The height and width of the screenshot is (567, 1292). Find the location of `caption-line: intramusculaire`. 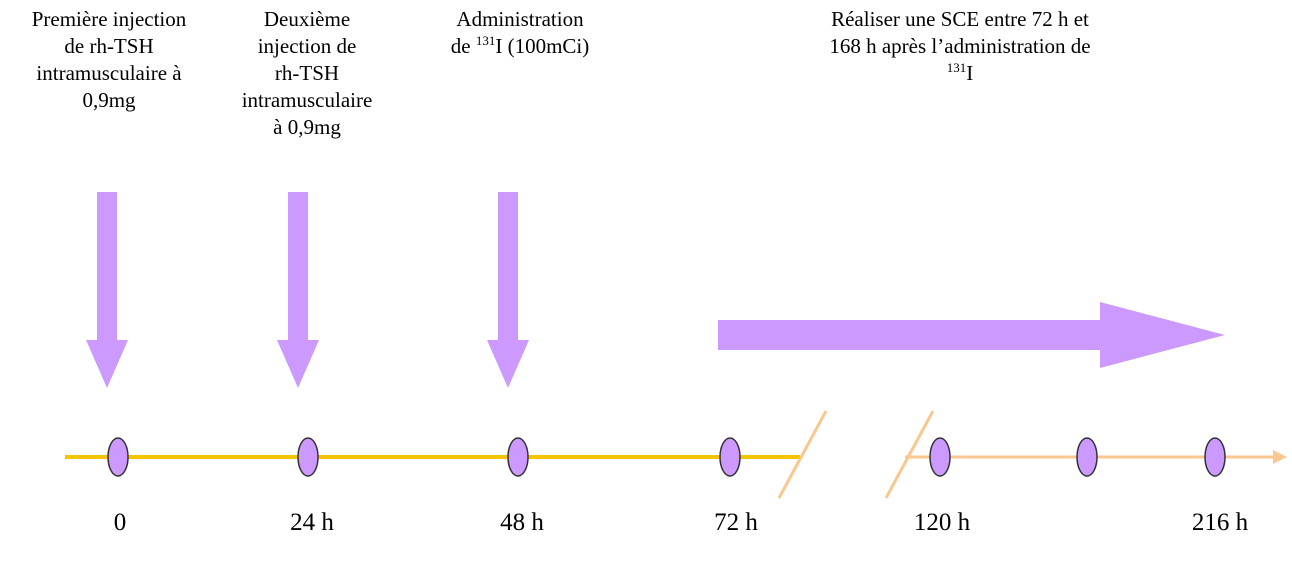

caption-line: intramusculaire is located at coordinates (307, 100).